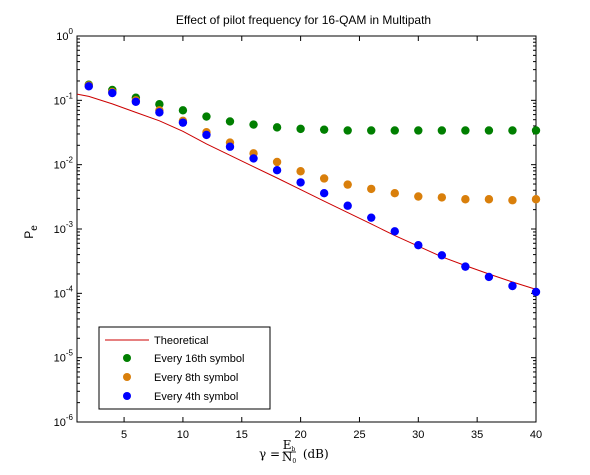  I want to click on y-tick-label: 10⁻³, so click(64, 228).